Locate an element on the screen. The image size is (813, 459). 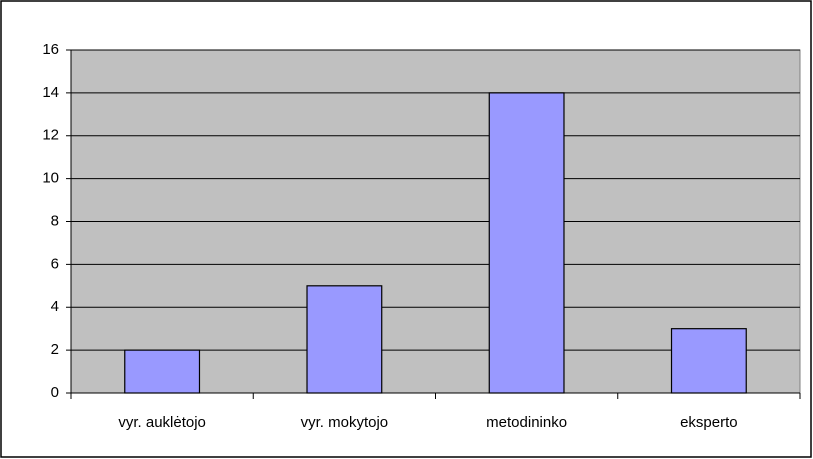
x-tick-label: metodininko is located at coordinates (526, 422).